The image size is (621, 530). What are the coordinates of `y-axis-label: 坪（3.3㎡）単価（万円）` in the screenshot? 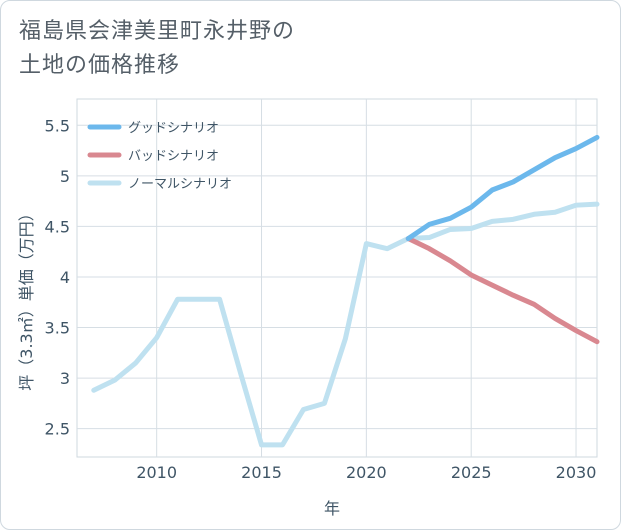 It's located at (26, 297).